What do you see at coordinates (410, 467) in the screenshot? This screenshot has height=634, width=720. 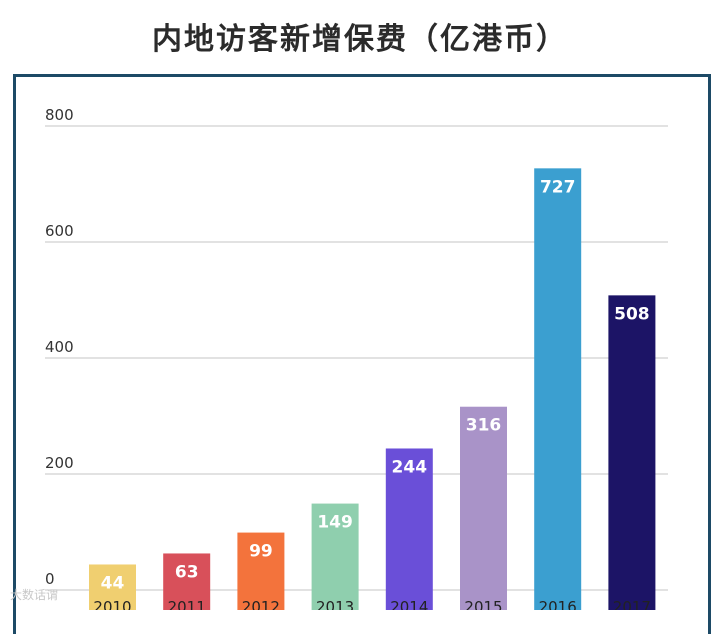 I see `value-label-2014: 244` at bounding box center [410, 467].